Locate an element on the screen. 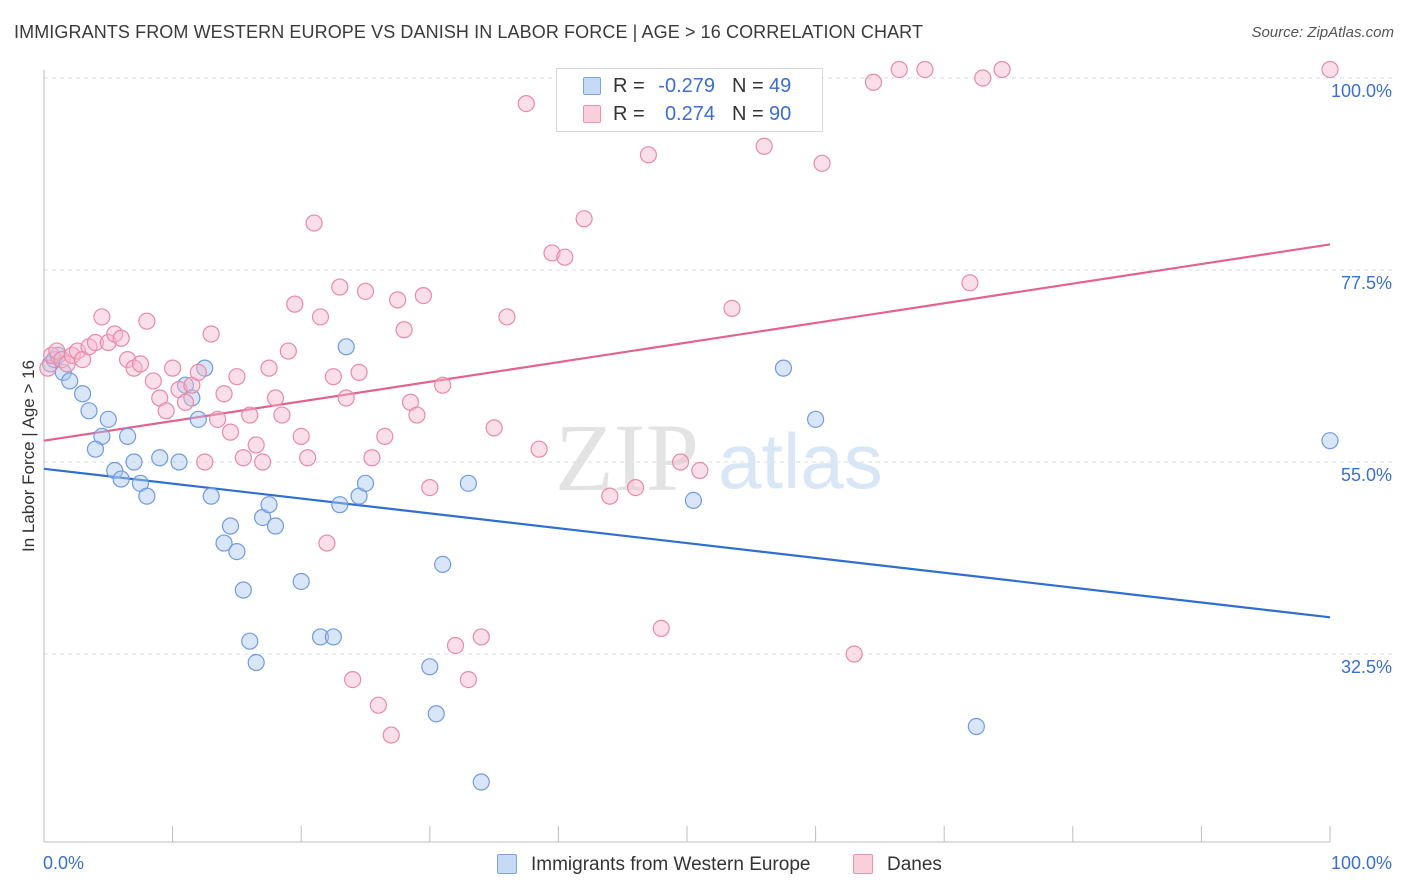 The height and width of the screenshot is (892, 1406). y-tick-label: 55.0% is located at coordinates (1366, 475).